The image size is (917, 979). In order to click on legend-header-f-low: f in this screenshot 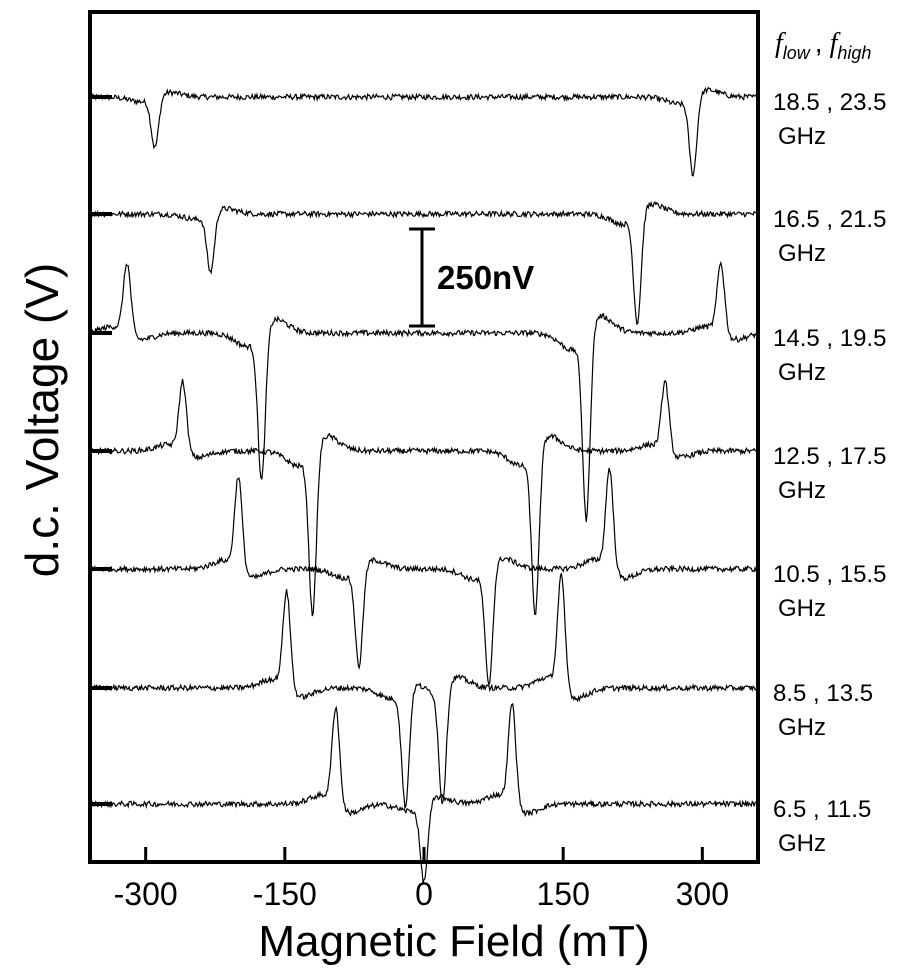, I will do `click(780, 43)`.